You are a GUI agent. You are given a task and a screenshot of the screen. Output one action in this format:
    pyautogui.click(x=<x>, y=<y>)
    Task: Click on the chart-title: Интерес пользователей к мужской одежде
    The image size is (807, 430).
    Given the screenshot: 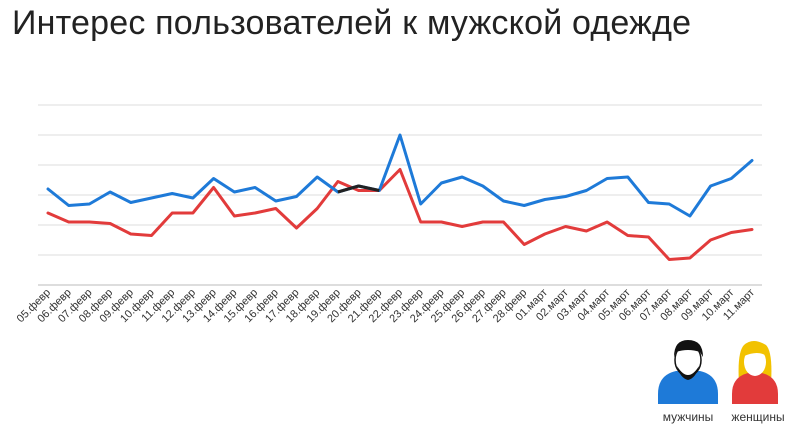 What is the action you would take?
    pyautogui.click(x=352, y=23)
    